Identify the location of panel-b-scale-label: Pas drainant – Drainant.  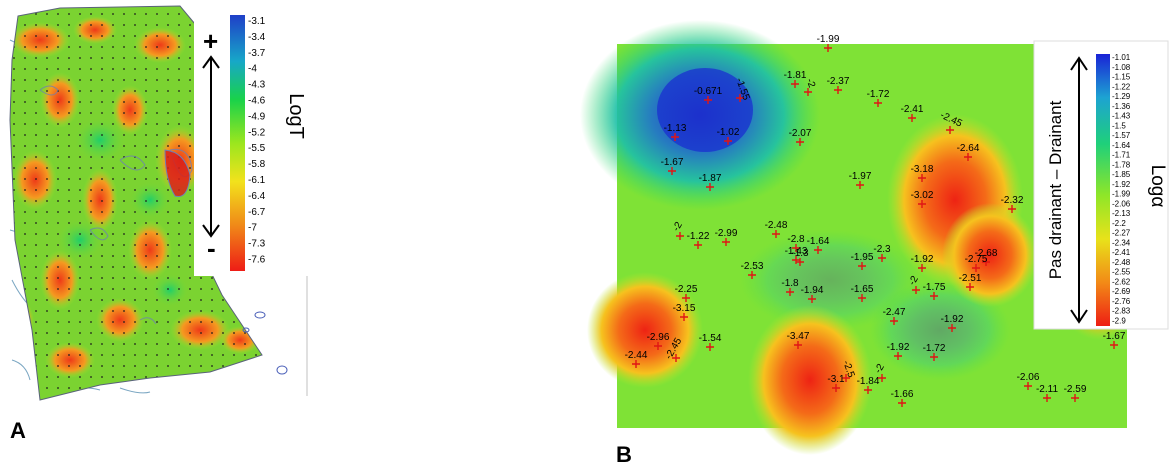
(1055, 189).